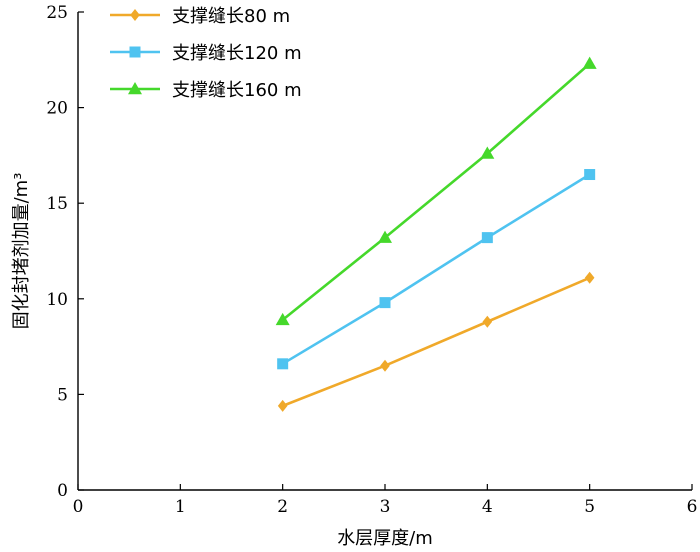 This screenshot has width=700, height=552. I want to click on x-tick-label: 2, so click(282, 507).